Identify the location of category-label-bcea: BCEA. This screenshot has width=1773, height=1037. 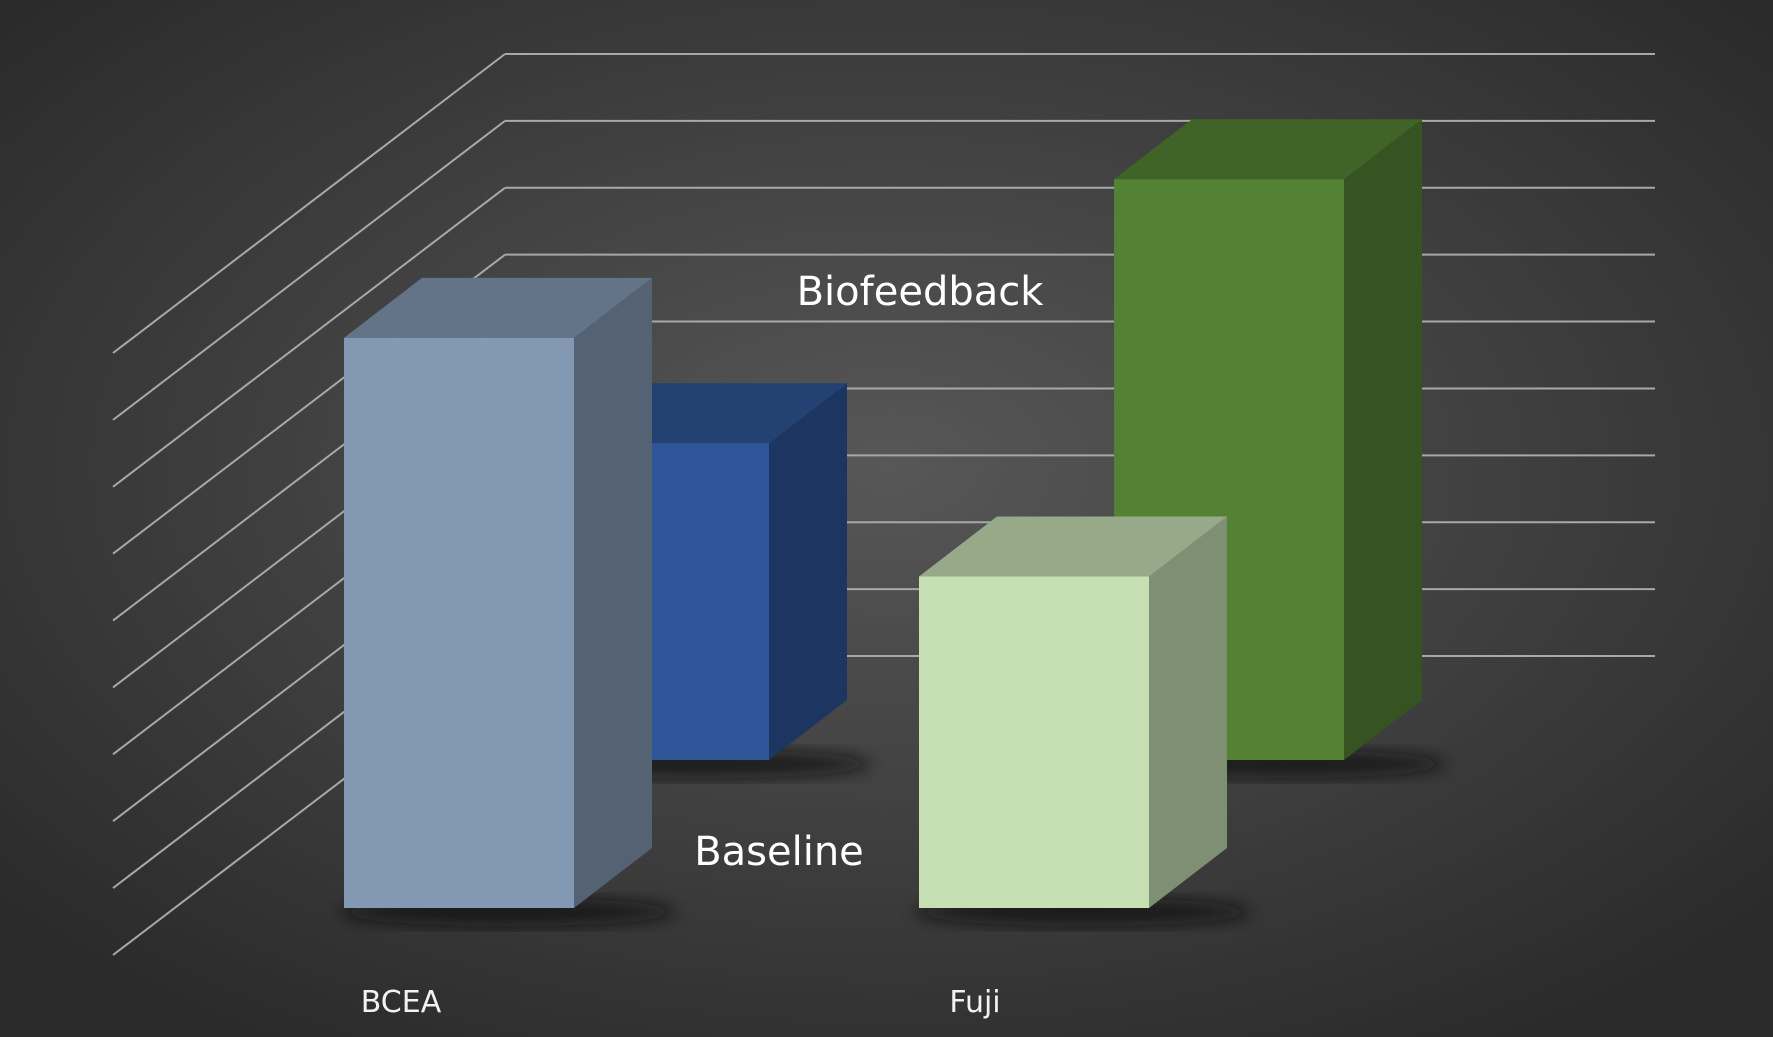
(401, 1002).